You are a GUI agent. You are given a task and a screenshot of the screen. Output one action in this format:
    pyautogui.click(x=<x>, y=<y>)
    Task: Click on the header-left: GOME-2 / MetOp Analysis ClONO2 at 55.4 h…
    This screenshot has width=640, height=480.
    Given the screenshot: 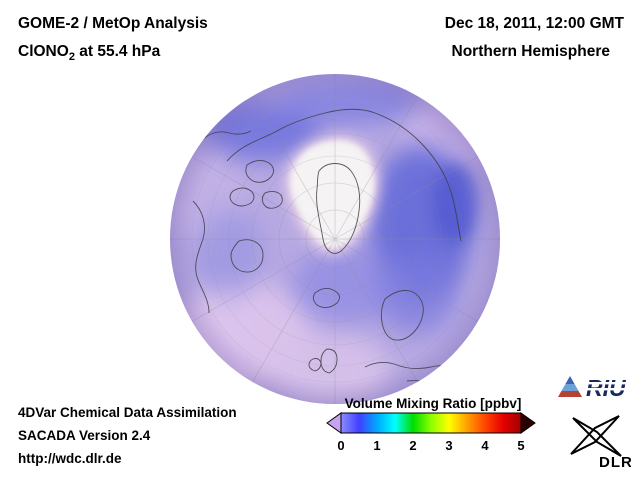 What is the action you would take?
    pyautogui.click(x=113, y=40)
    